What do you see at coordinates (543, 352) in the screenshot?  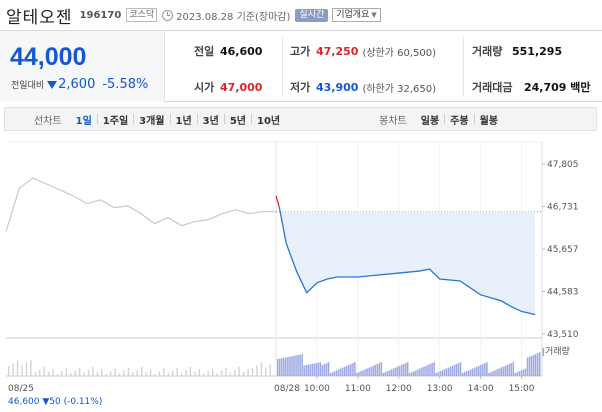 I see `volume-legend-swatch` at bounding box center [543, 352].